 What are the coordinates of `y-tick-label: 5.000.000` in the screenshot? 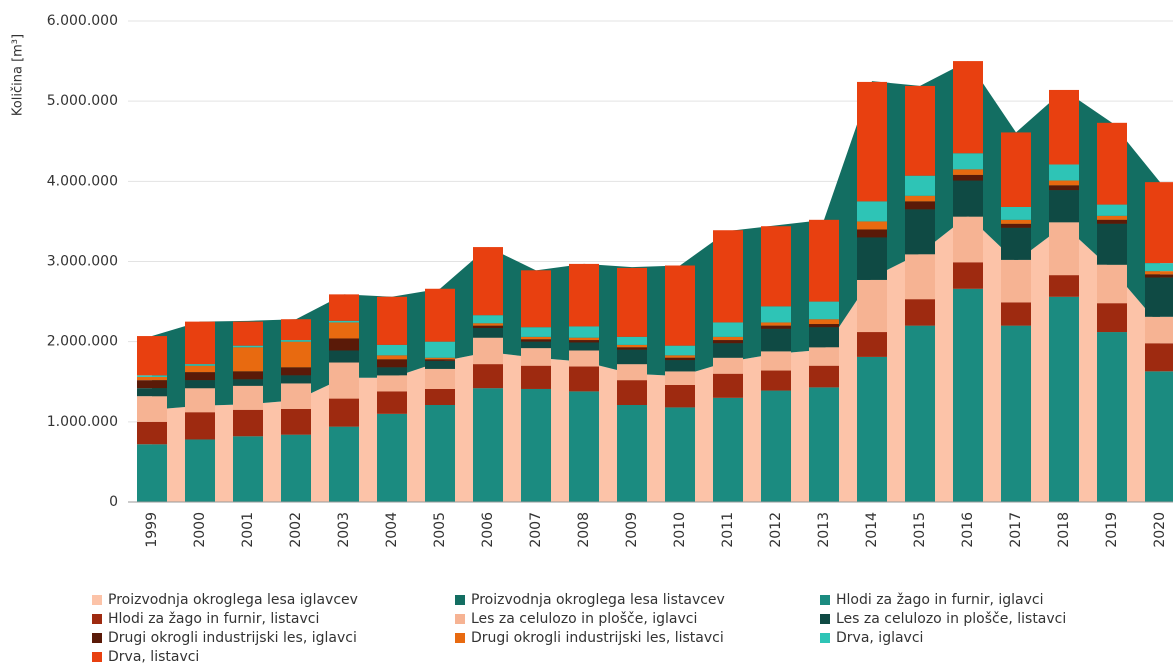 It's located at (82, 101).